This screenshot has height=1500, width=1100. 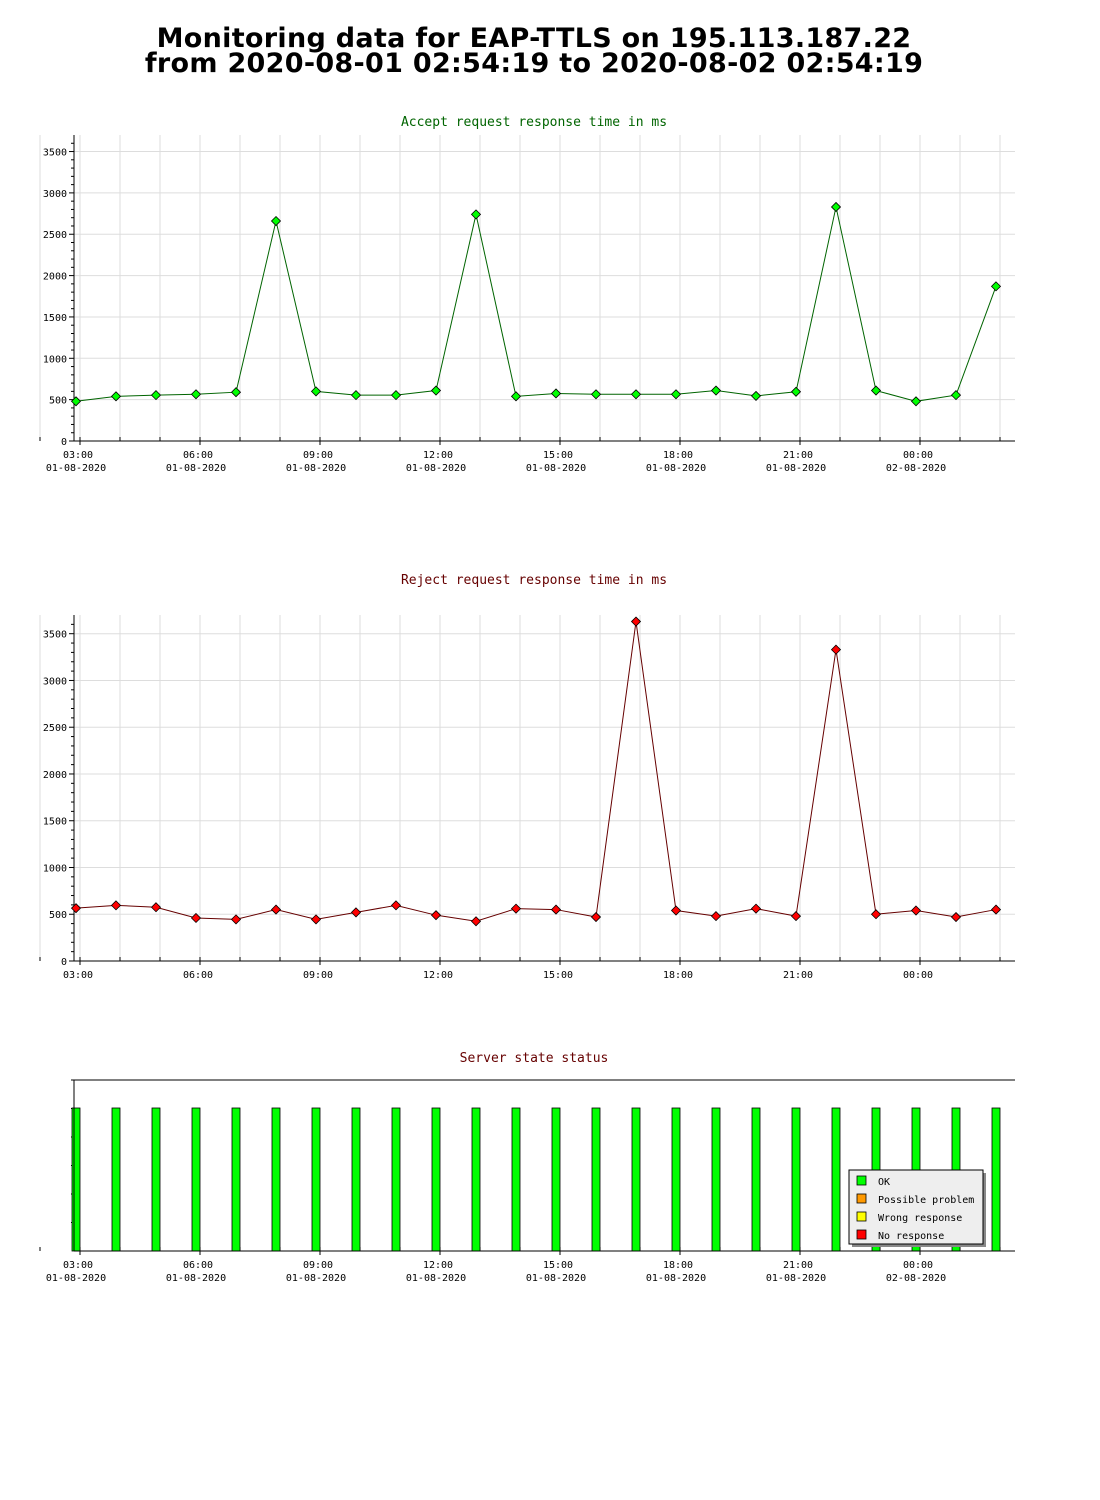 What do you see at coordinates (534, 580) in the screenshot?
I see `chart-title: Reject request response time in ms` at bounding box center [534, 580].